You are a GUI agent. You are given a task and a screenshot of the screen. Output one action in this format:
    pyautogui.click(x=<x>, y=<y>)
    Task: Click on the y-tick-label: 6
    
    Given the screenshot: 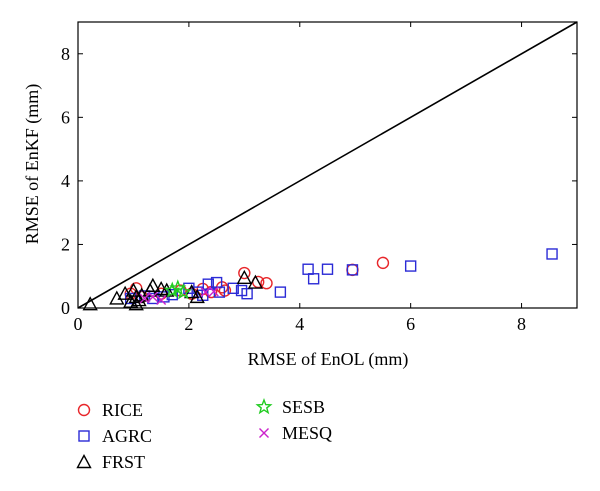 What is the action you would take?
    pyautogui.click(x=65, y=117)
    